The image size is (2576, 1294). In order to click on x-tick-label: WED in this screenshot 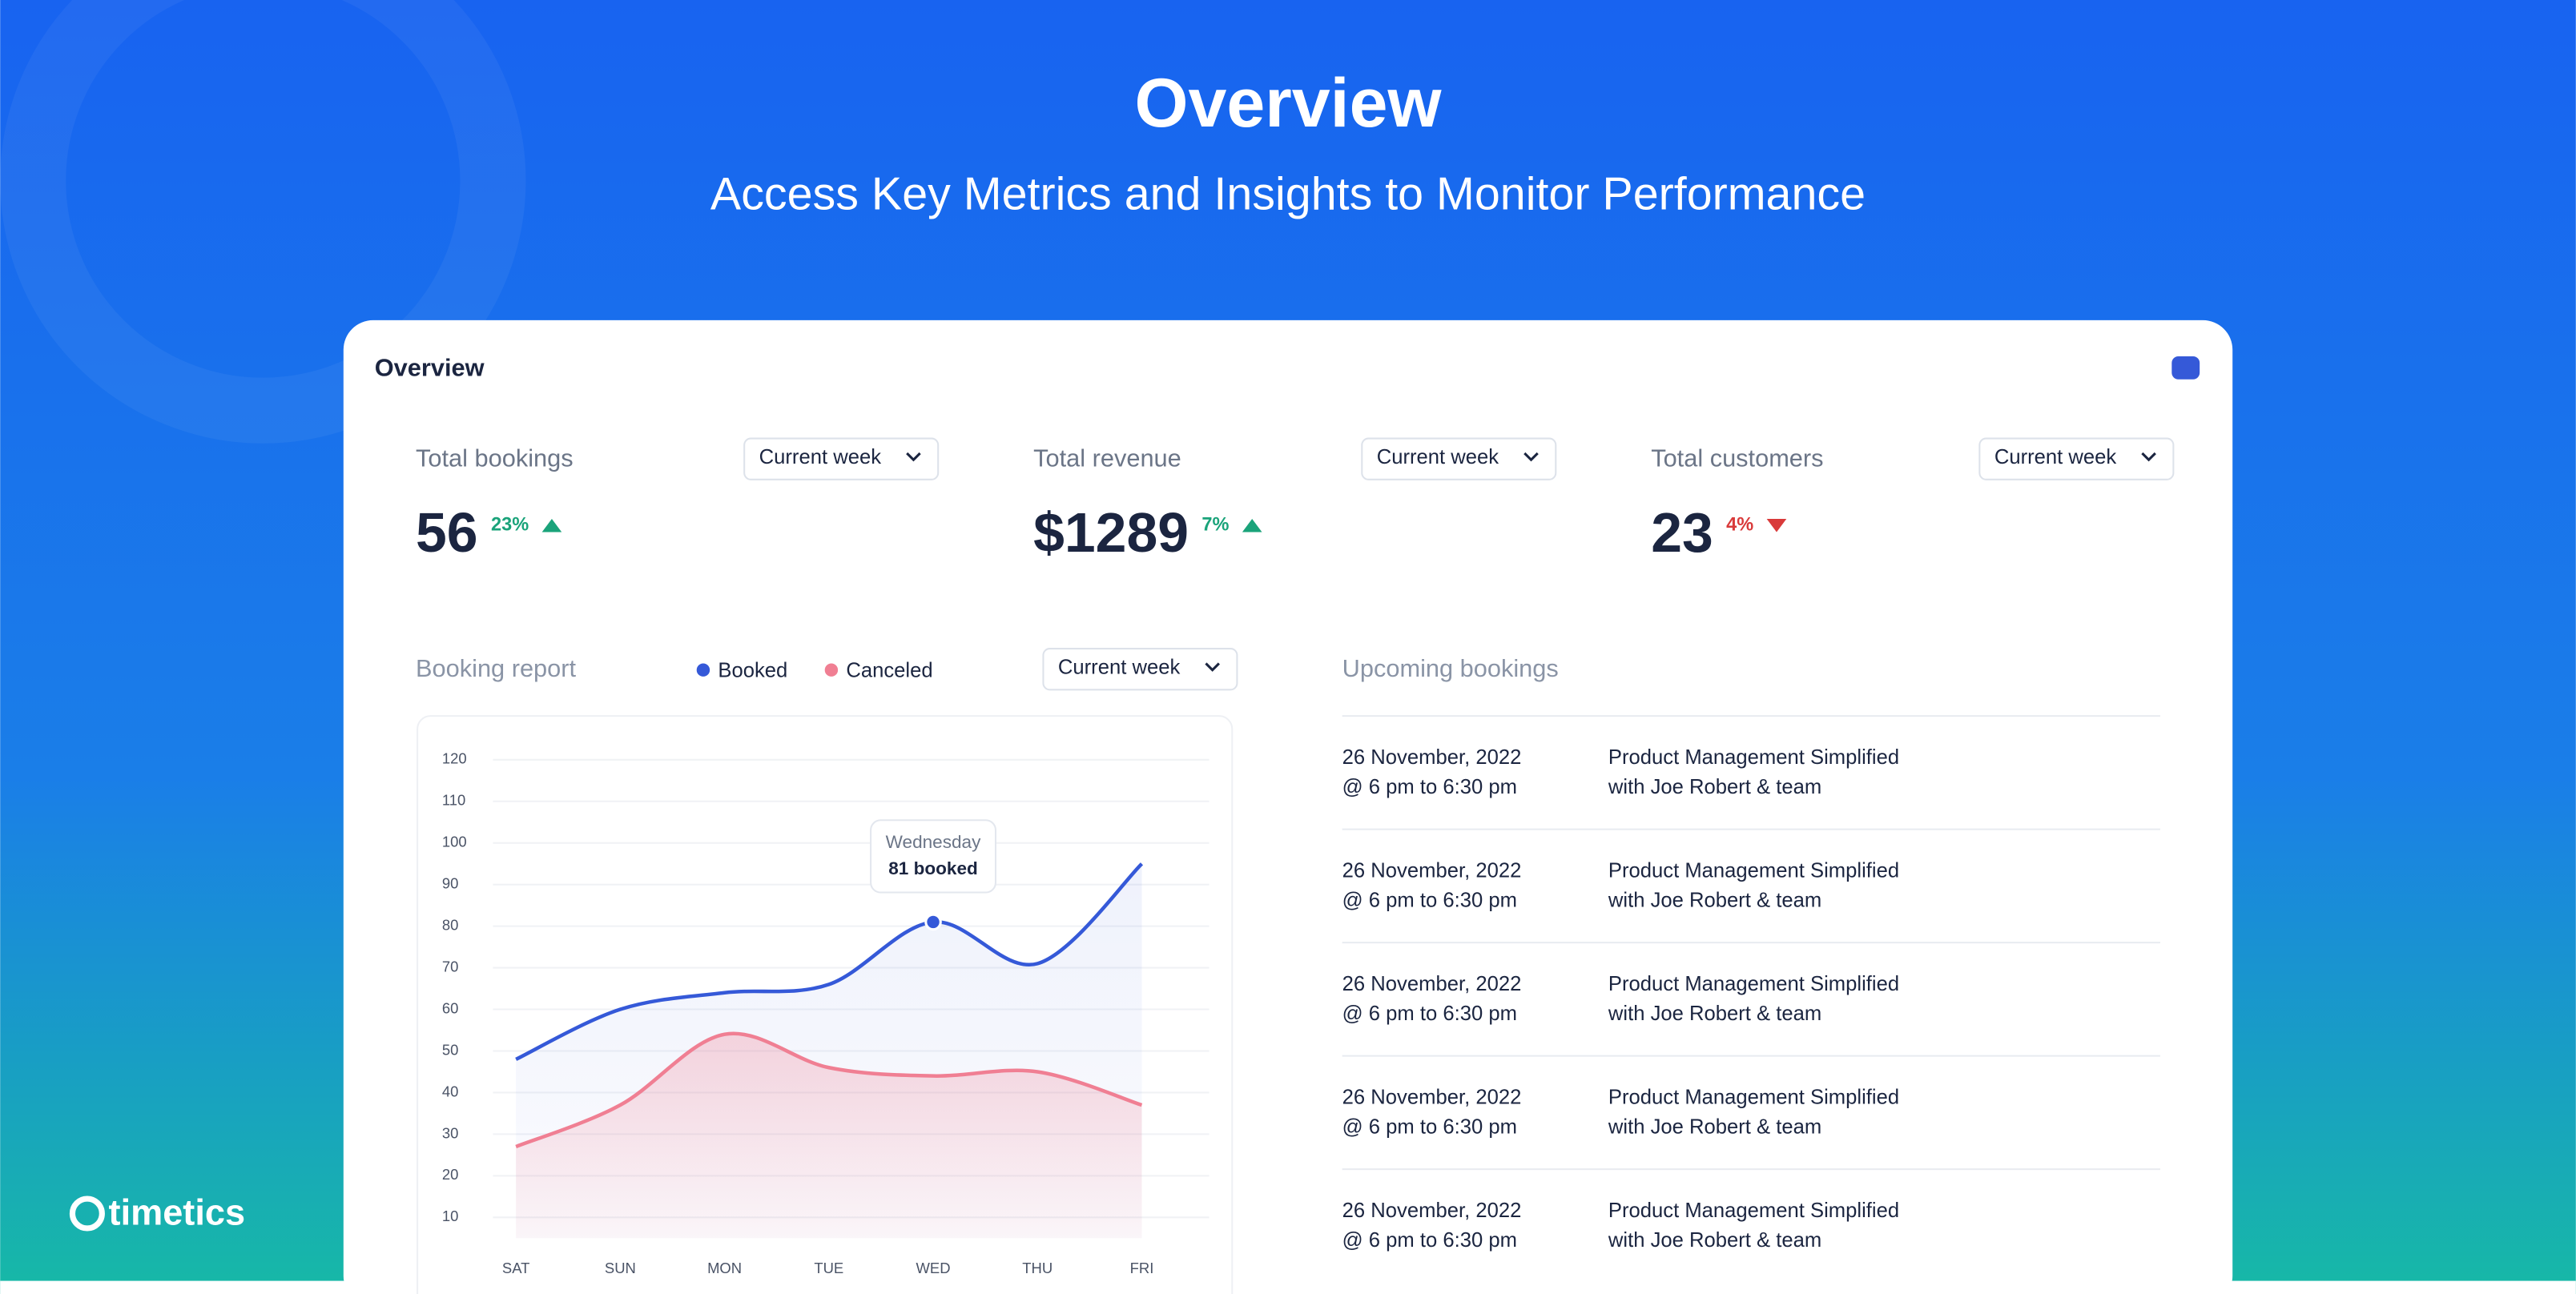, I will do `click(933, 1268)`.